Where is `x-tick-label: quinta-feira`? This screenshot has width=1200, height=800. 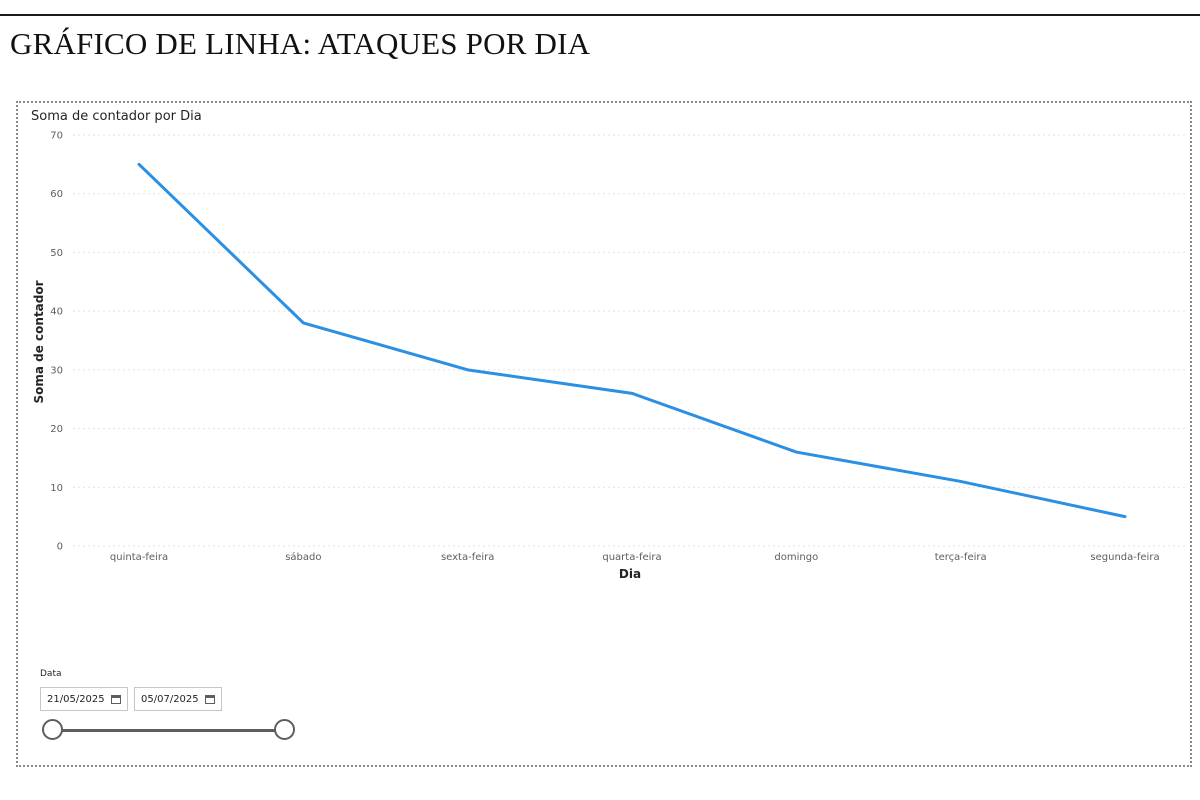 x-tick-label: quinta-feira is located at coordinates (139, 557).